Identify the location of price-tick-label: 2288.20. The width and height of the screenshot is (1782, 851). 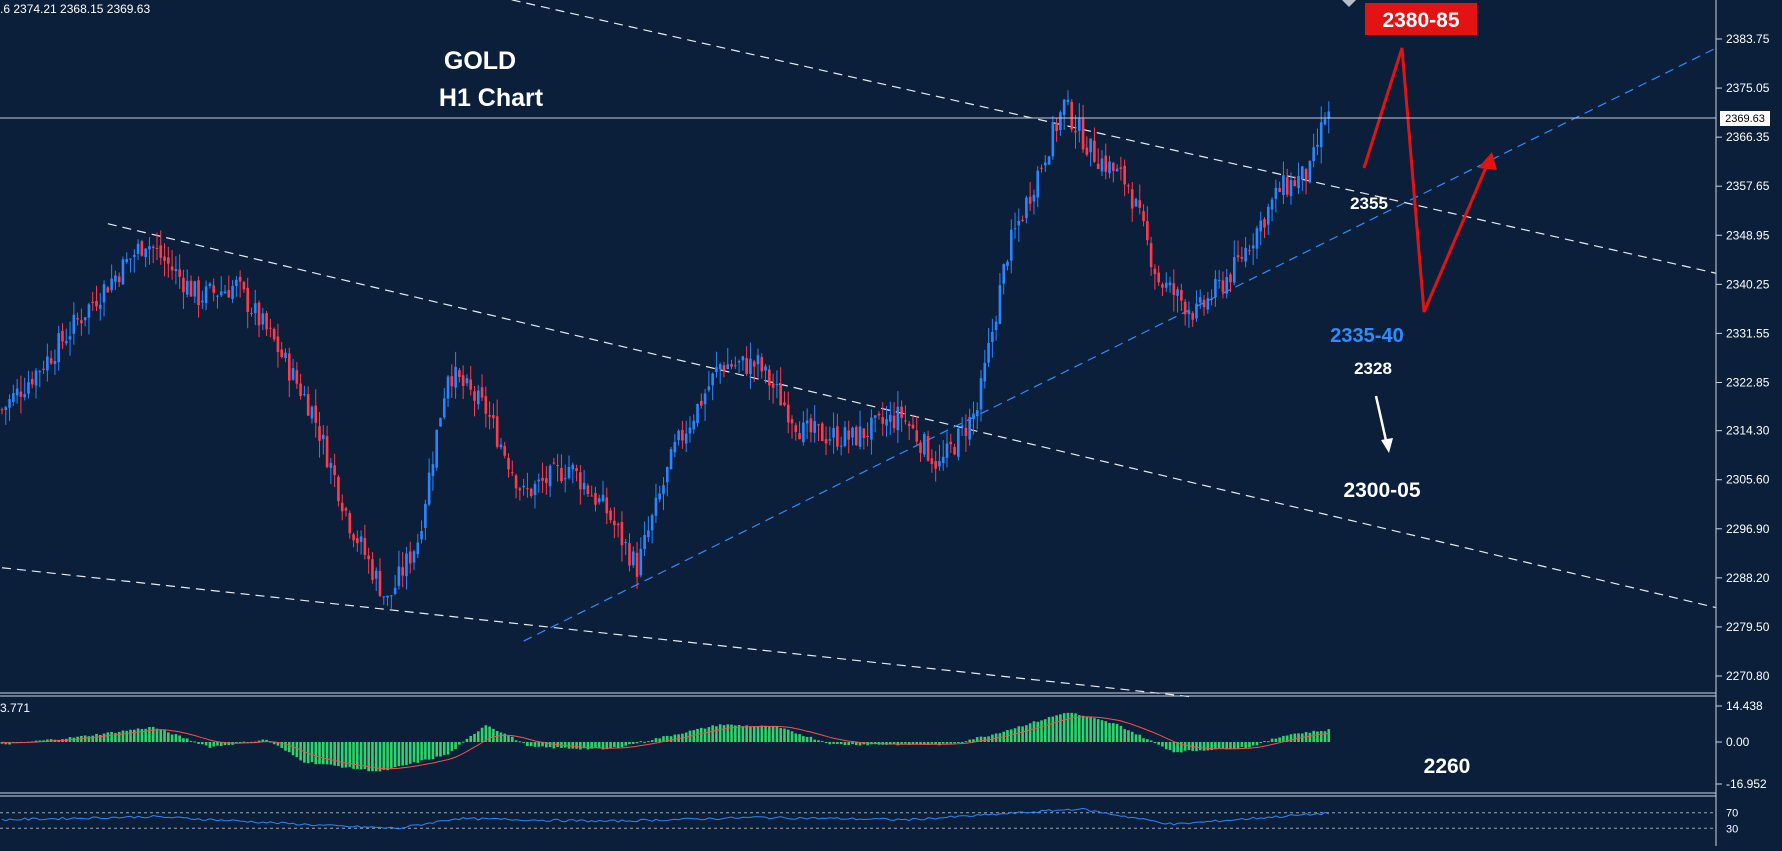
(1748, 578).